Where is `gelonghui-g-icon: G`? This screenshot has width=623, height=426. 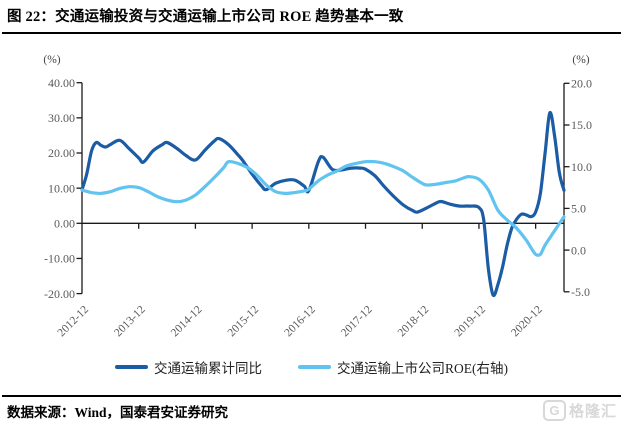
gelonghui-g-icon: G is located at coordinates (554, 410).